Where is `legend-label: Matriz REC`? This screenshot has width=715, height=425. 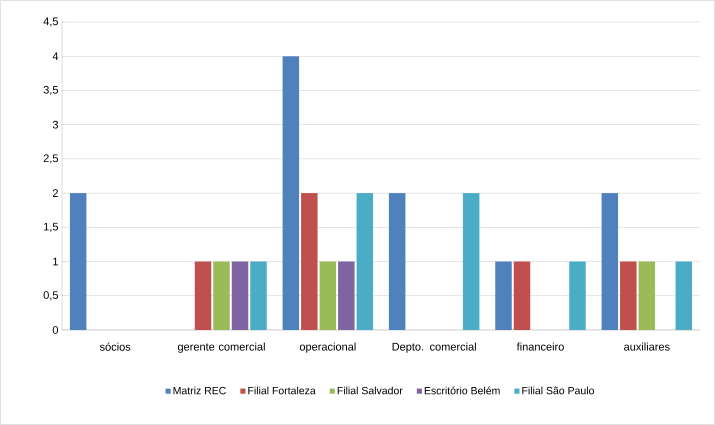
legend-label: Matriz REC is located at coordinates (200, 390).